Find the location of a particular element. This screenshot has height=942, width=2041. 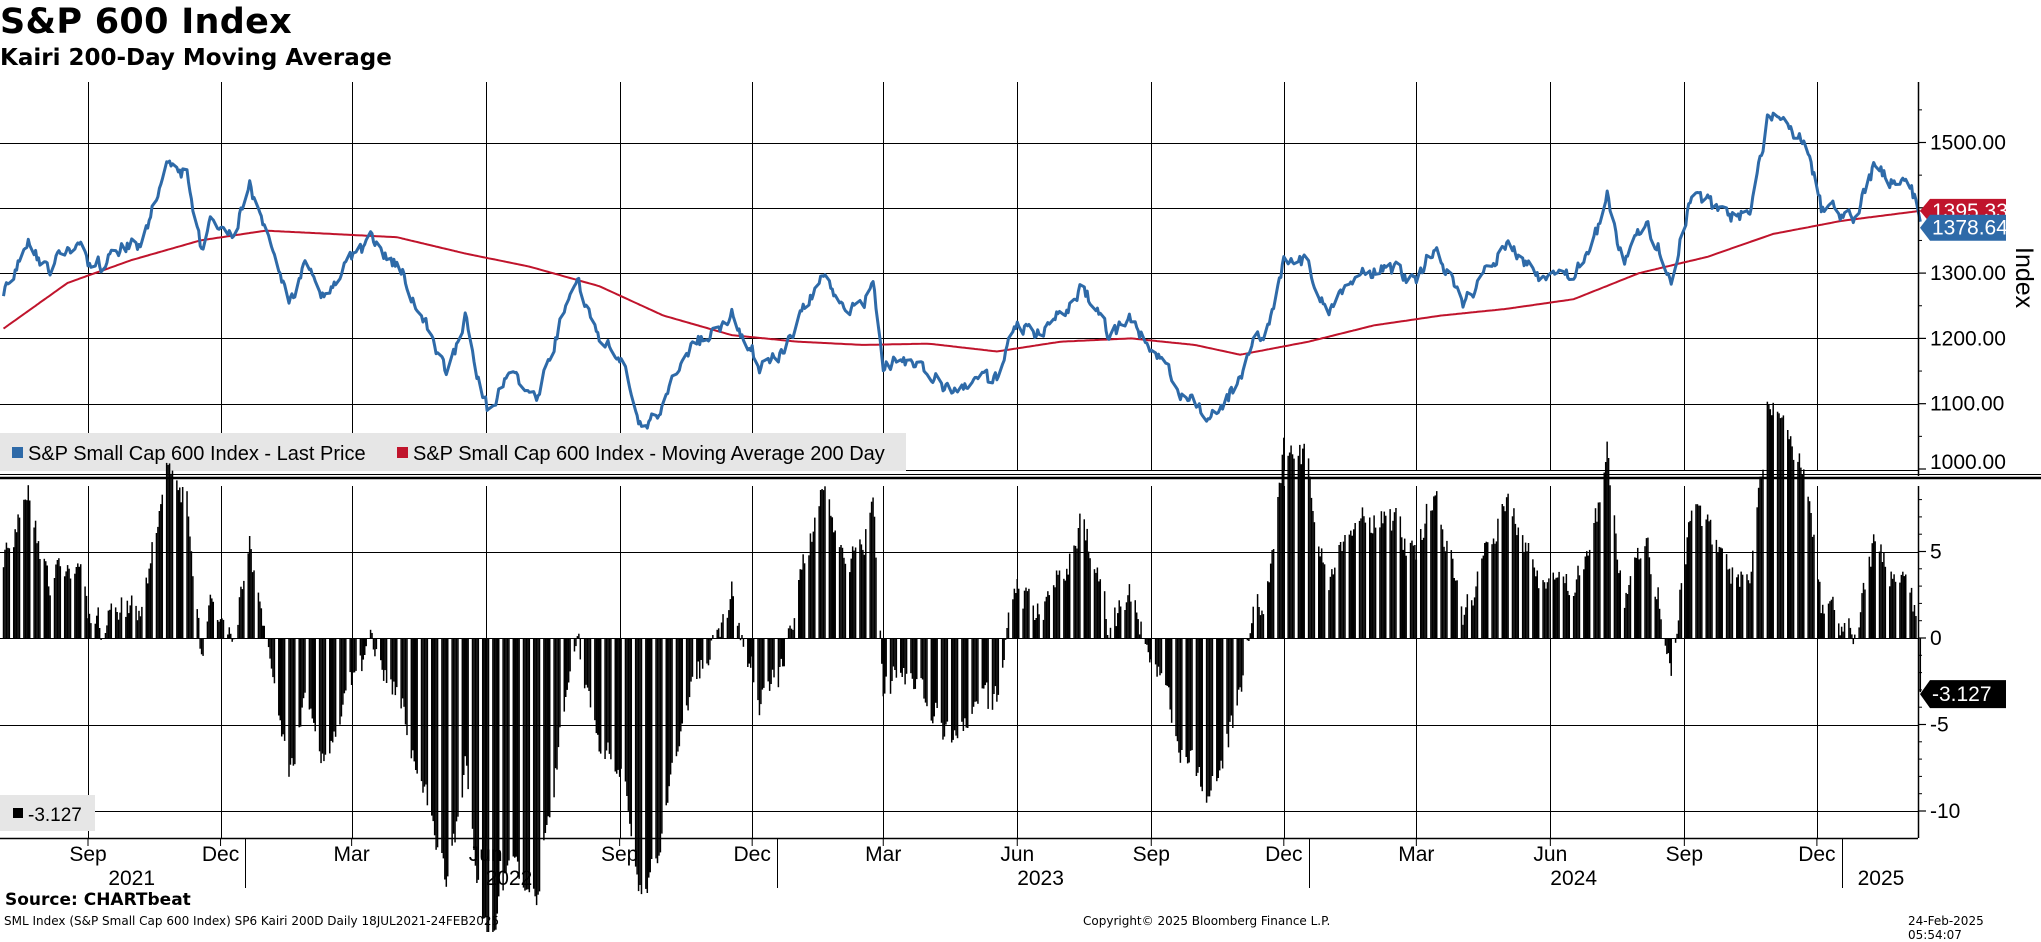

month-label: Mar is located at coordinates (883, 854).